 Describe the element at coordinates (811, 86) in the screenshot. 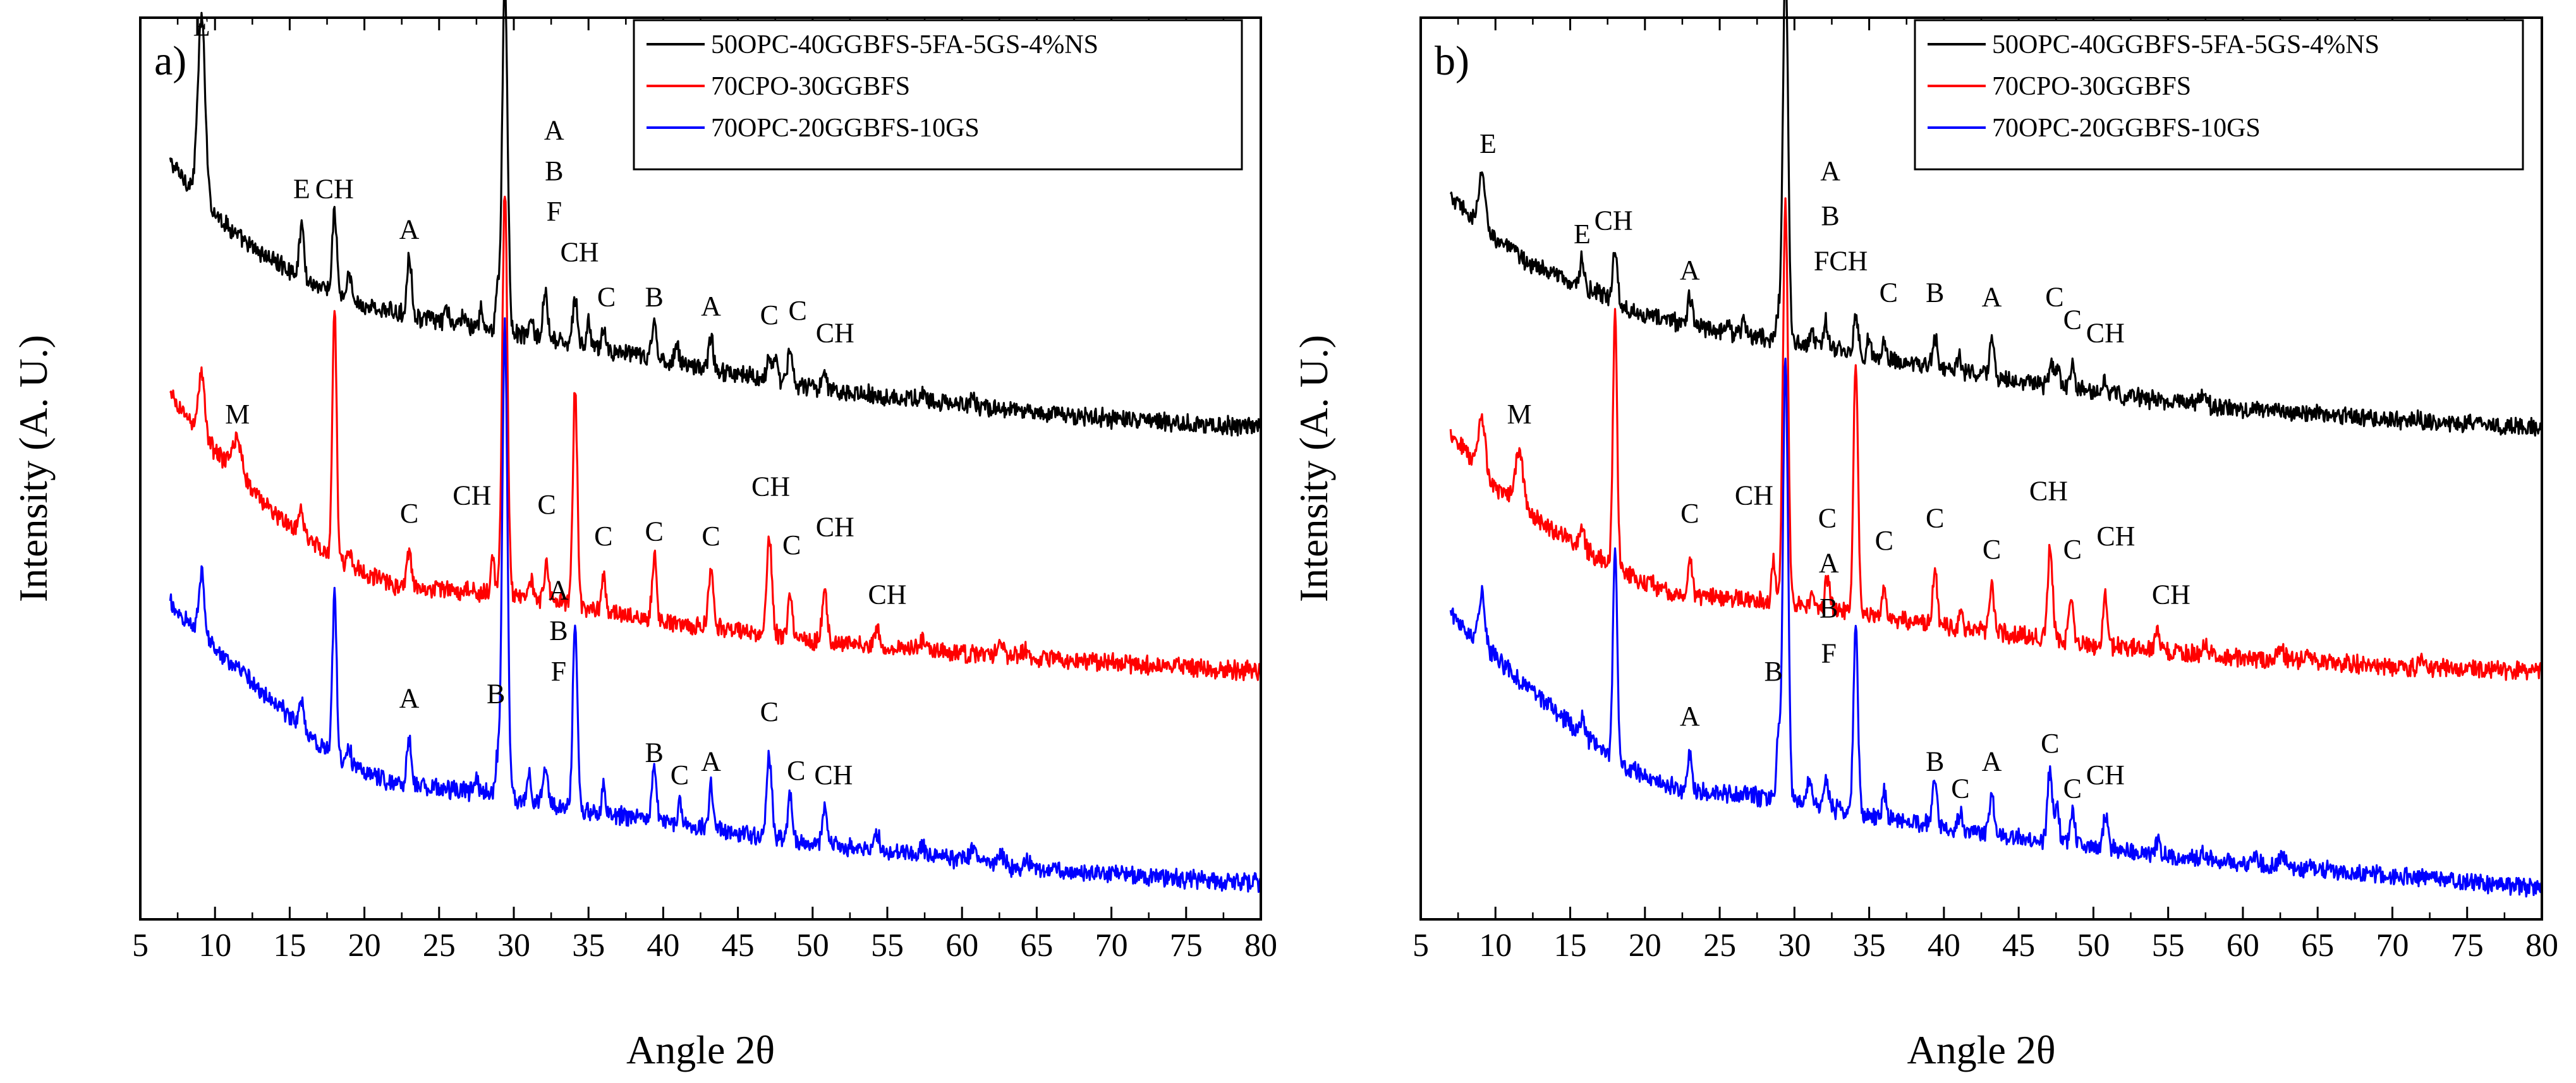

I see `legend-entry-2: 70CPO-30GGBFS` at that location.